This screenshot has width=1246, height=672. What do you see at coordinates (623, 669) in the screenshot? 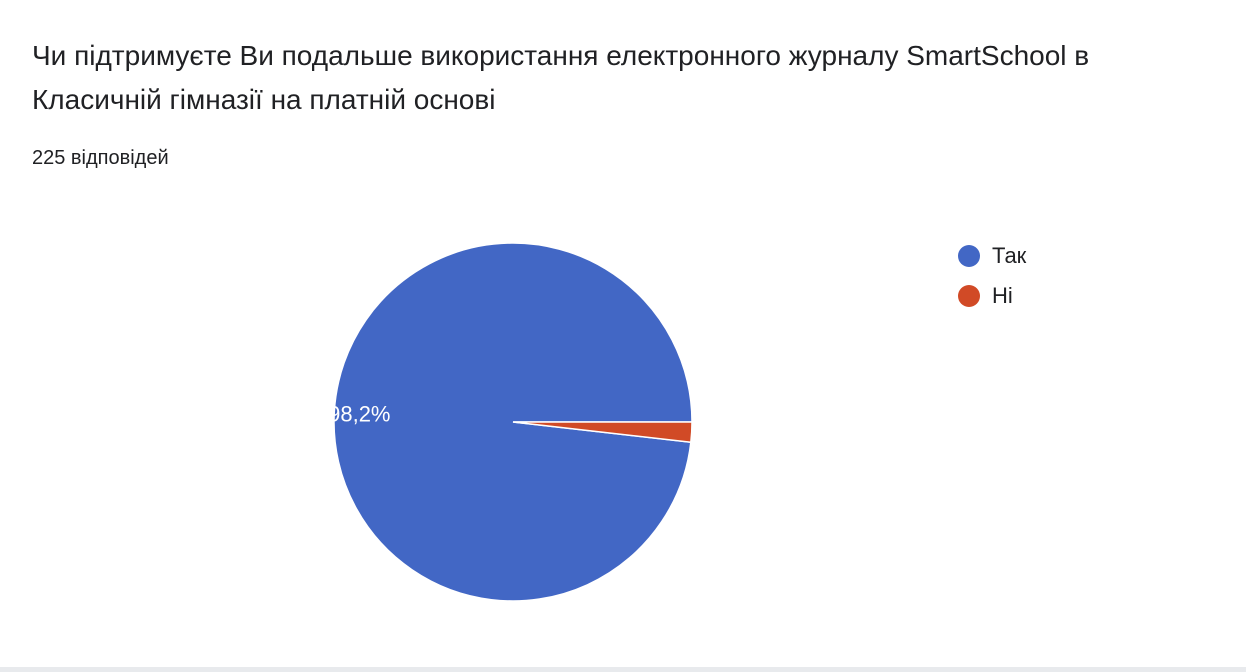
I see `bottom-rule` at bounding box center [623, 669].